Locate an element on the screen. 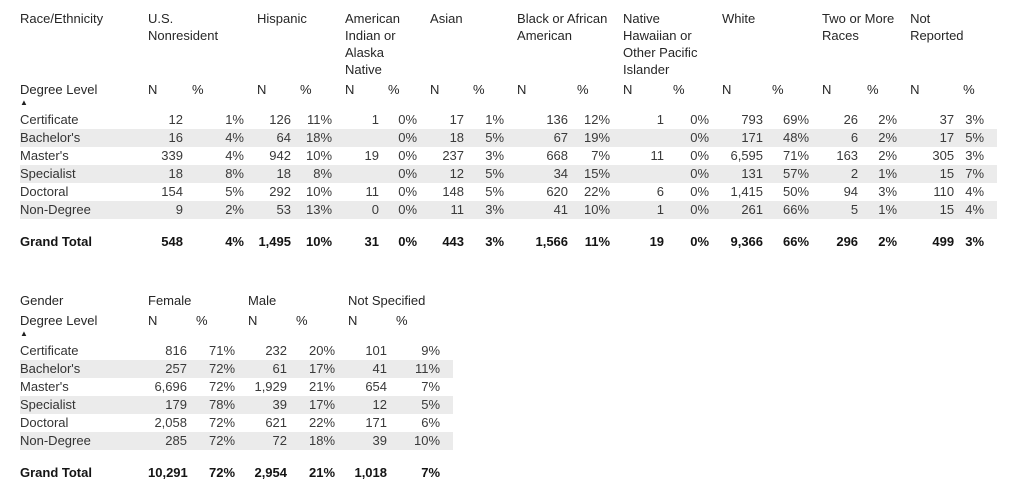  cell-value: 19% is located at coordinates (600, 138).